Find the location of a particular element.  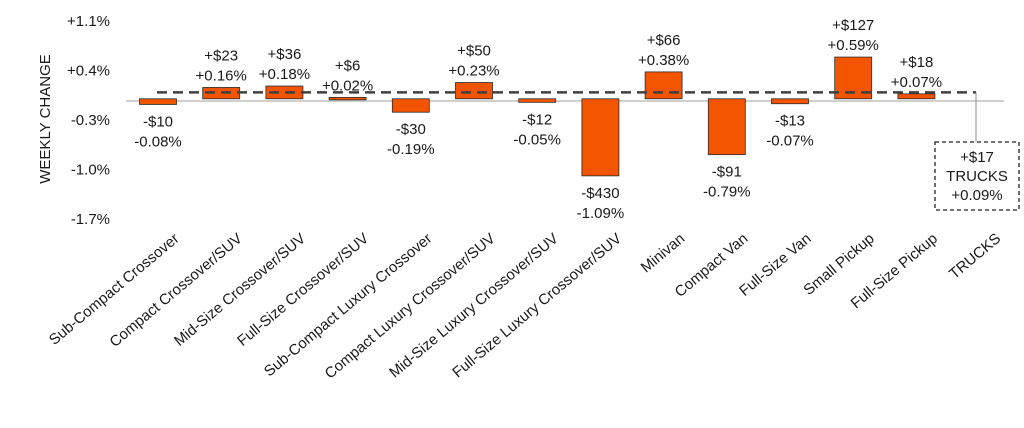

dollar-label: +$18 is located at coordinates (917, 62).